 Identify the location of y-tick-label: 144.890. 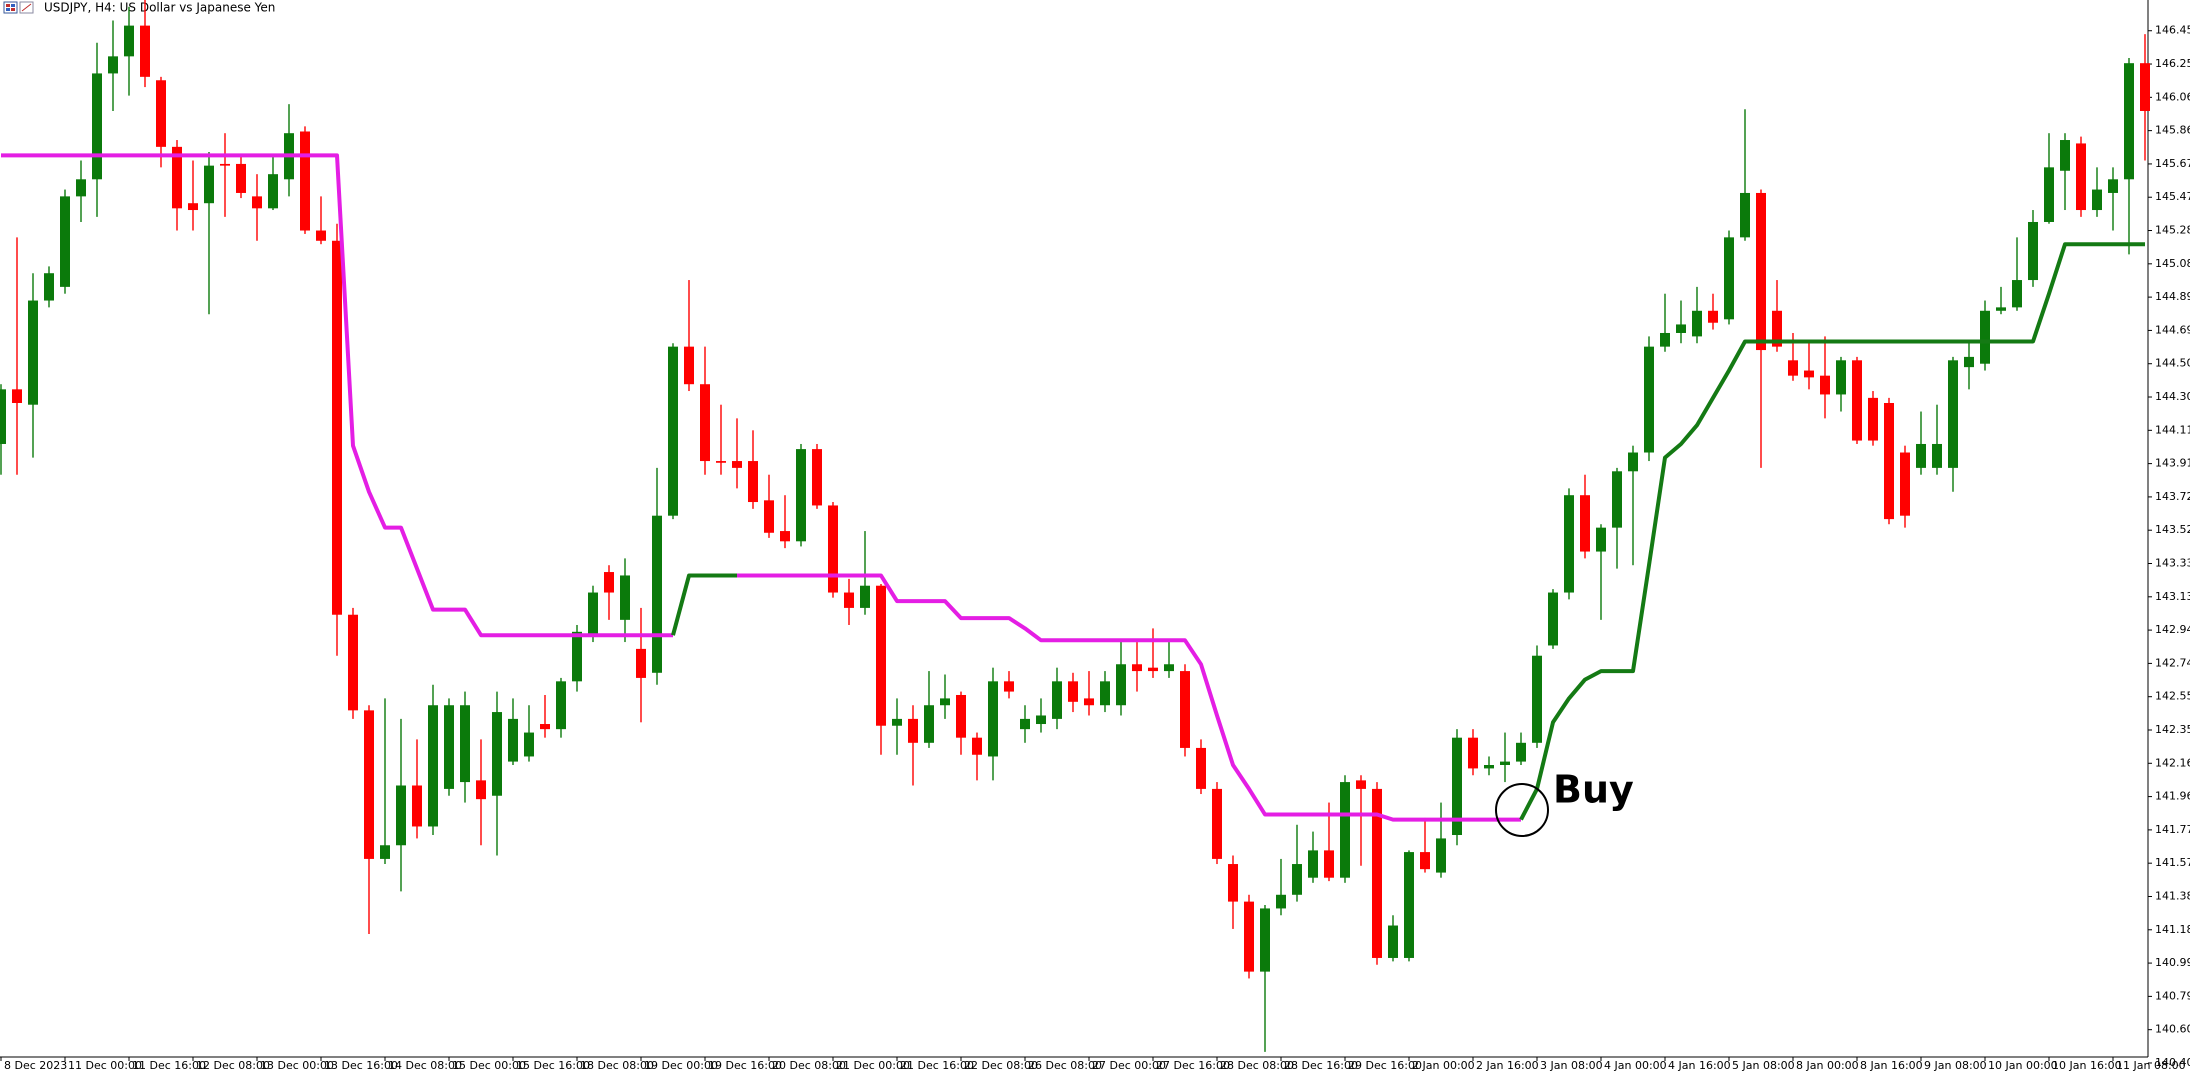
(2172, 296).